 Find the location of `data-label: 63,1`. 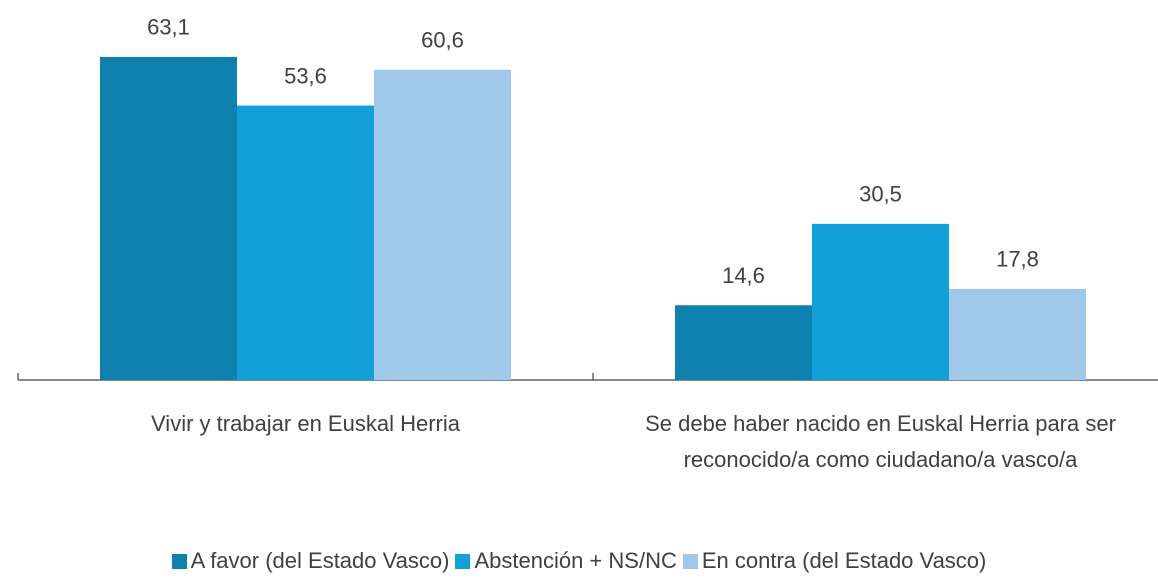

data-label: 63,1 is located at coordinates (168, 27).